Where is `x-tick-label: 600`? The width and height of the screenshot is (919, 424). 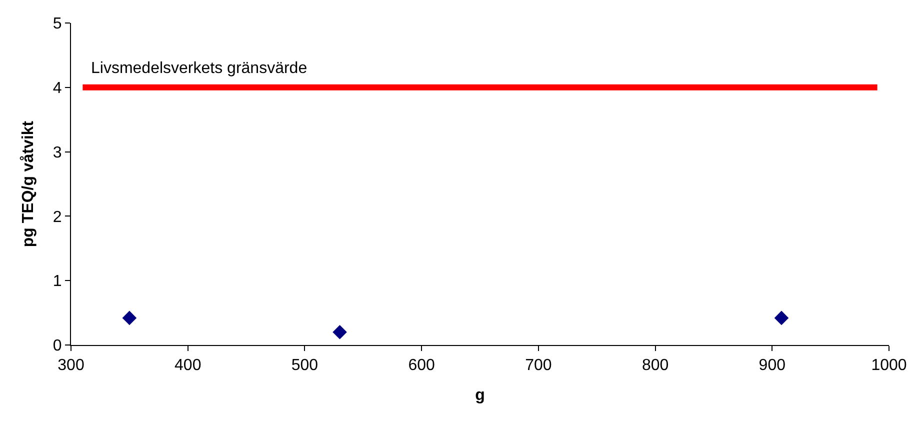
x-tick-label: 600 is located at coordinates (422, 365).